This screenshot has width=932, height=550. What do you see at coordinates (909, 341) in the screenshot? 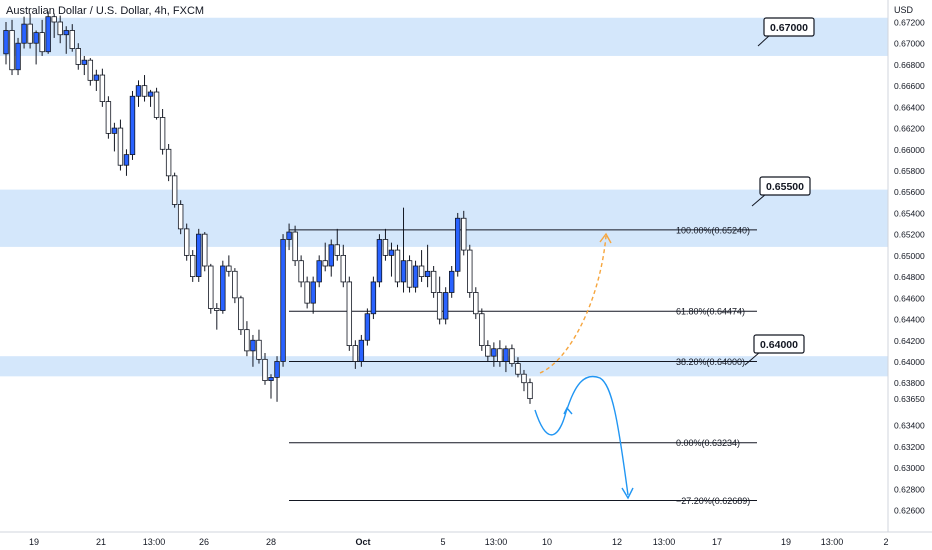
I see `price-tick-label: 0.64200` at bounding box center [909, 341].